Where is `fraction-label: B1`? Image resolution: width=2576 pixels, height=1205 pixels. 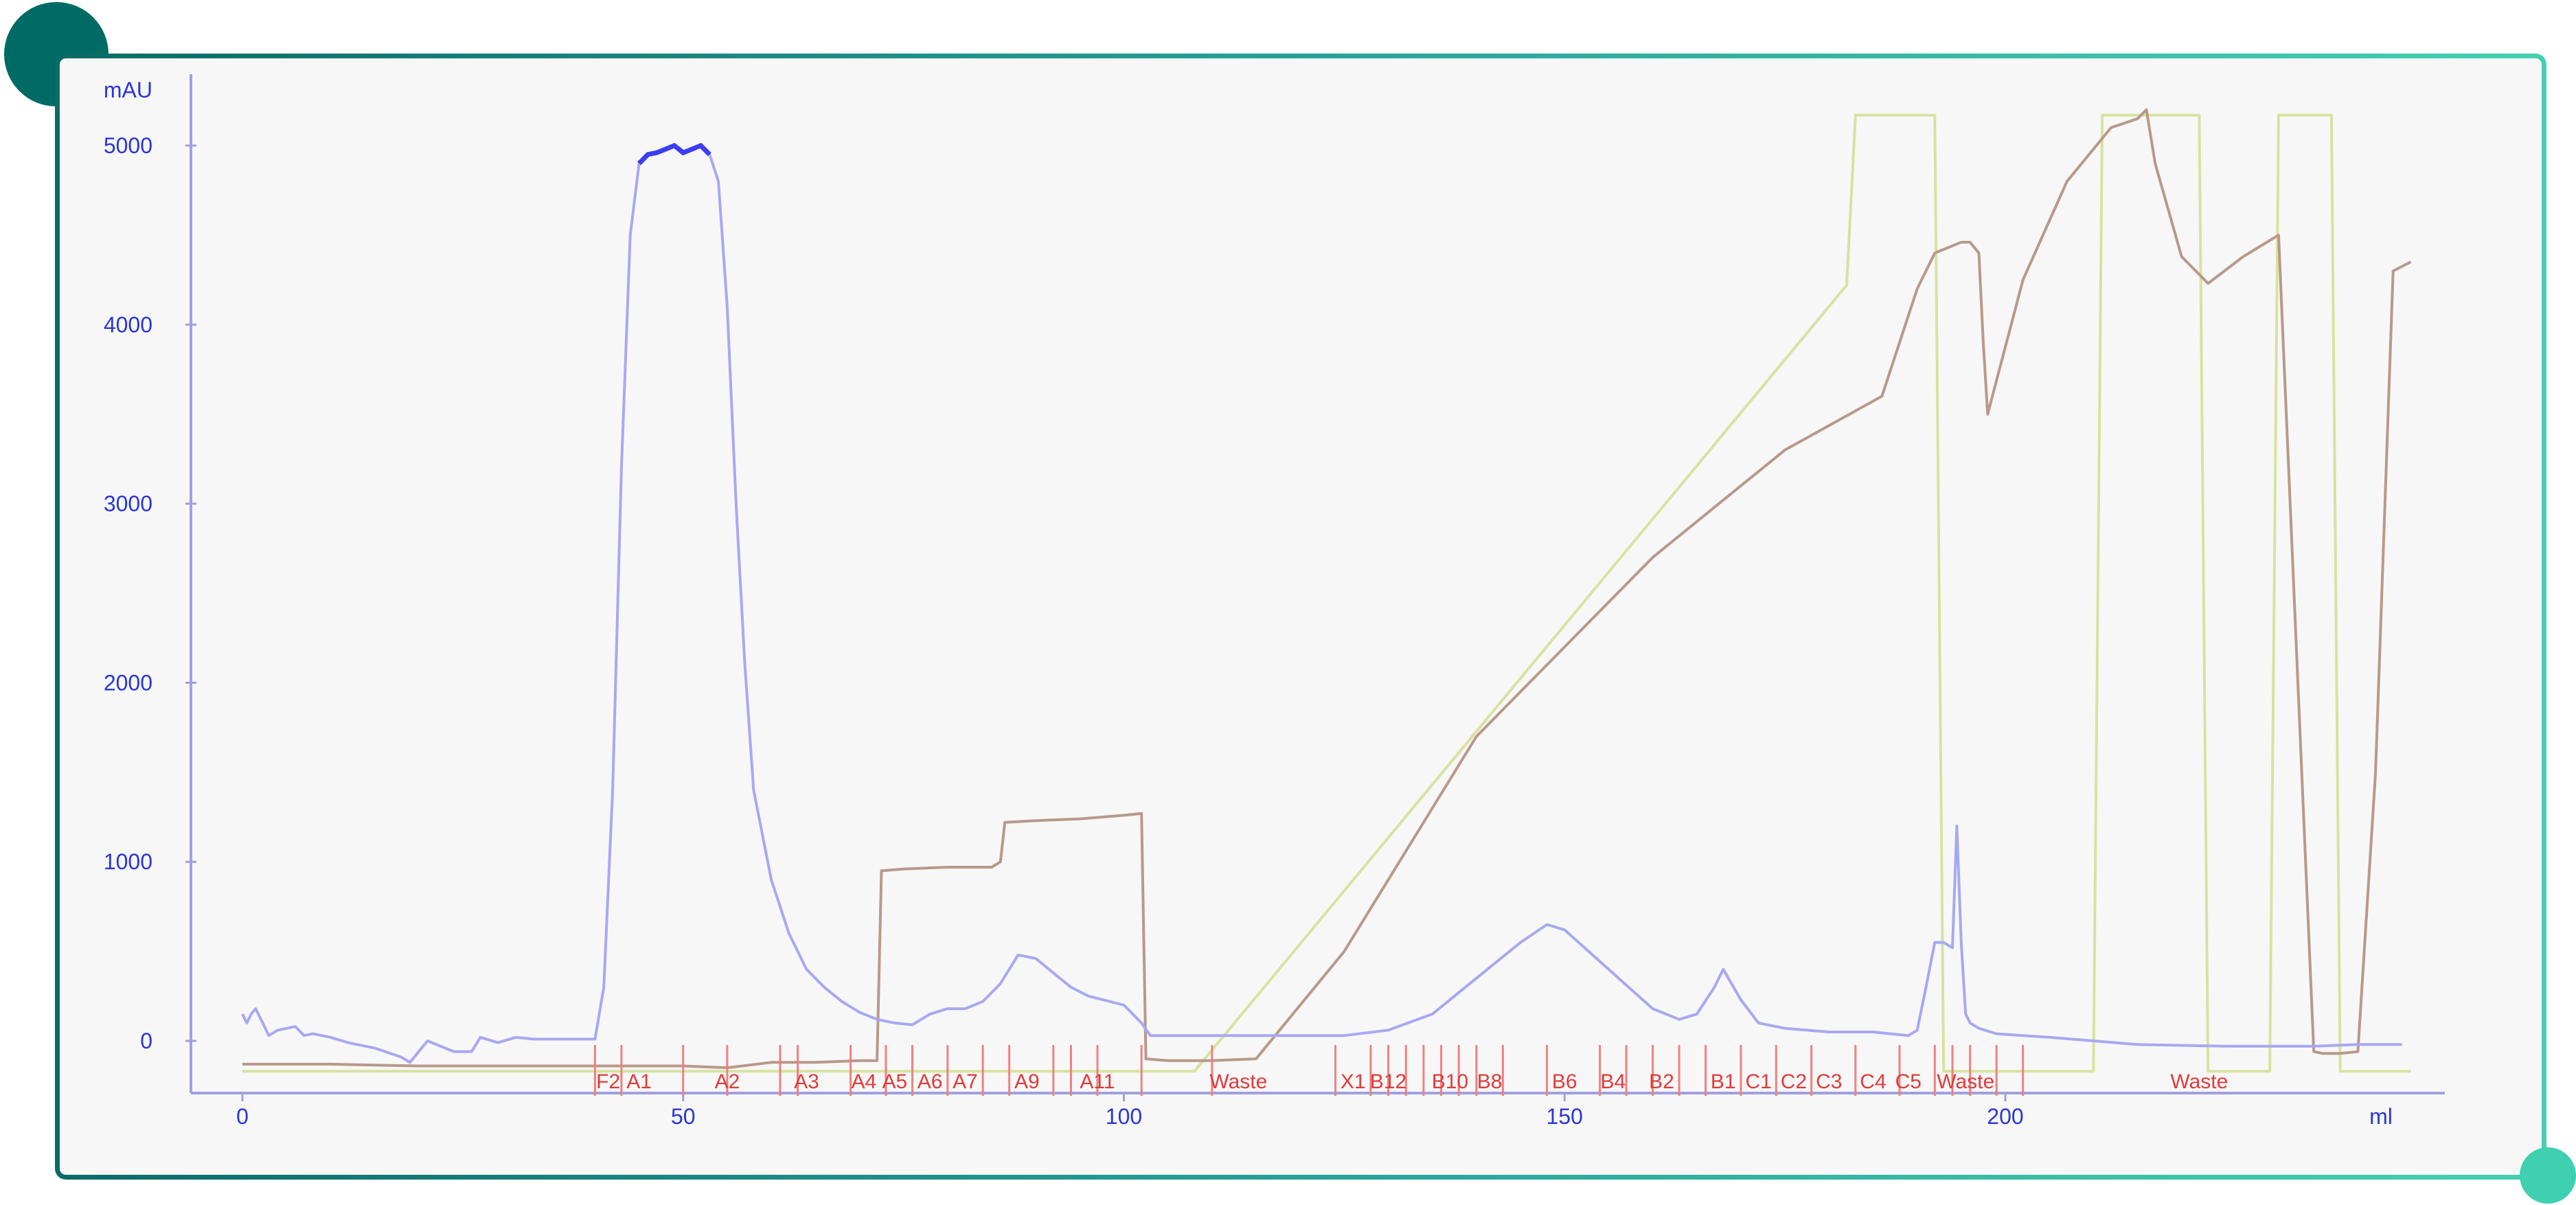
fraction-label: B1 is located at coordinates (1723, 1081).